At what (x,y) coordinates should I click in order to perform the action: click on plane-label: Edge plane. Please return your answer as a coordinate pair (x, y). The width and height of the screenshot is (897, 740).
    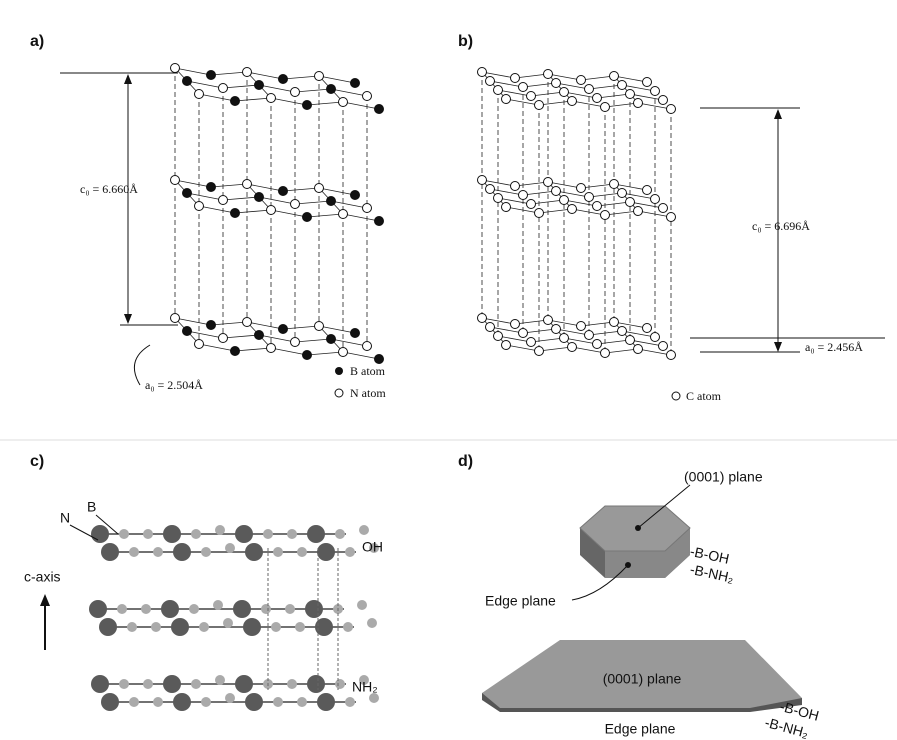
    Looking at the image, I should click on (640, 729).